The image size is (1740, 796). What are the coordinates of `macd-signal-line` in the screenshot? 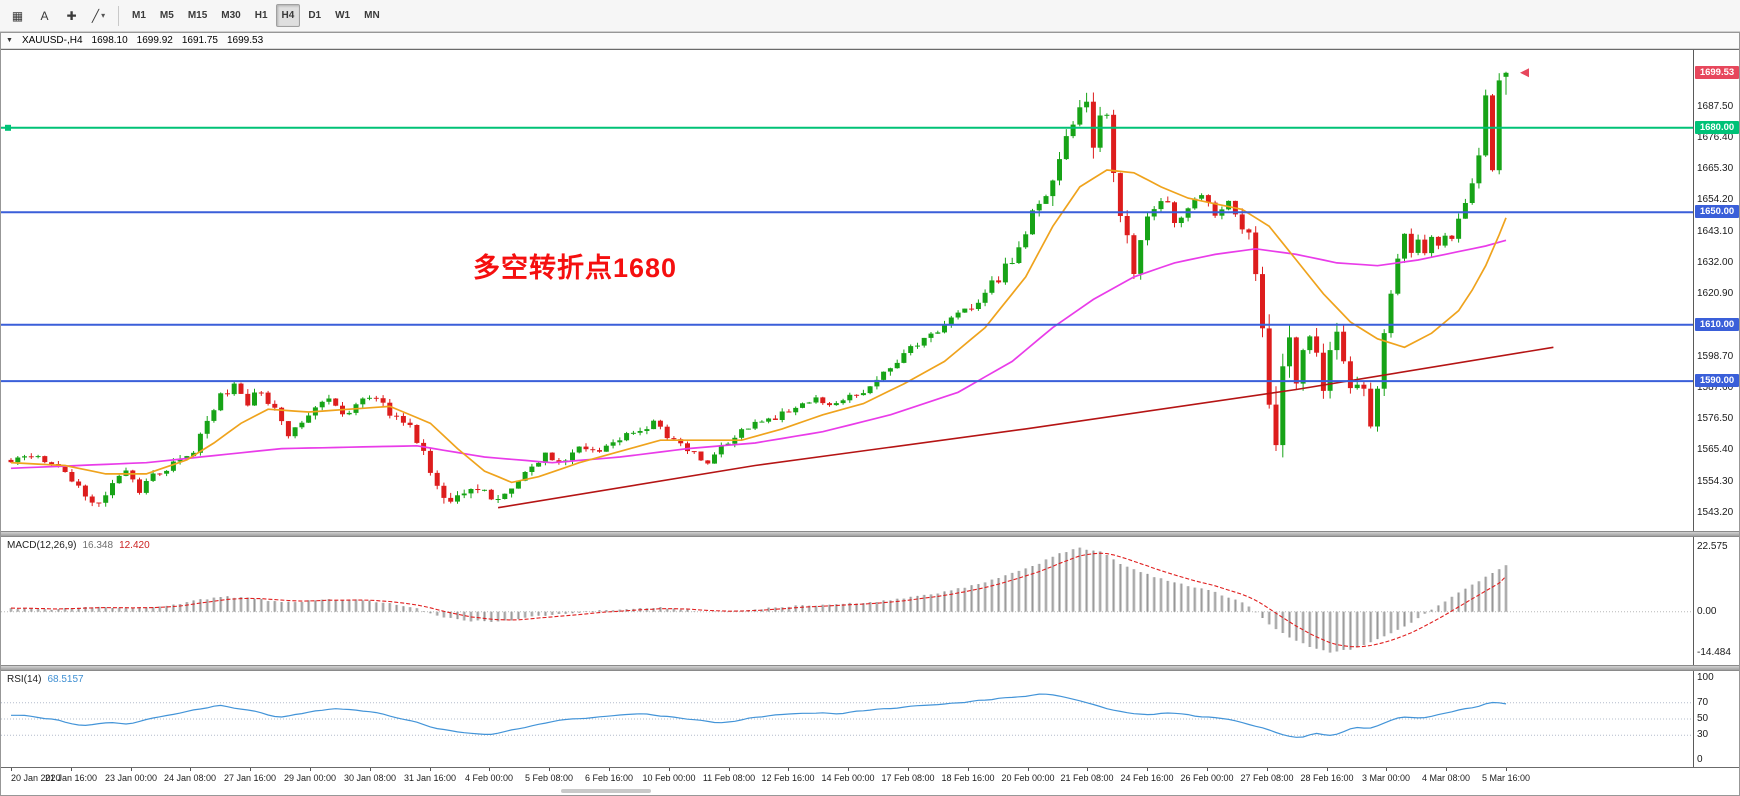 It's located at (758, 600).